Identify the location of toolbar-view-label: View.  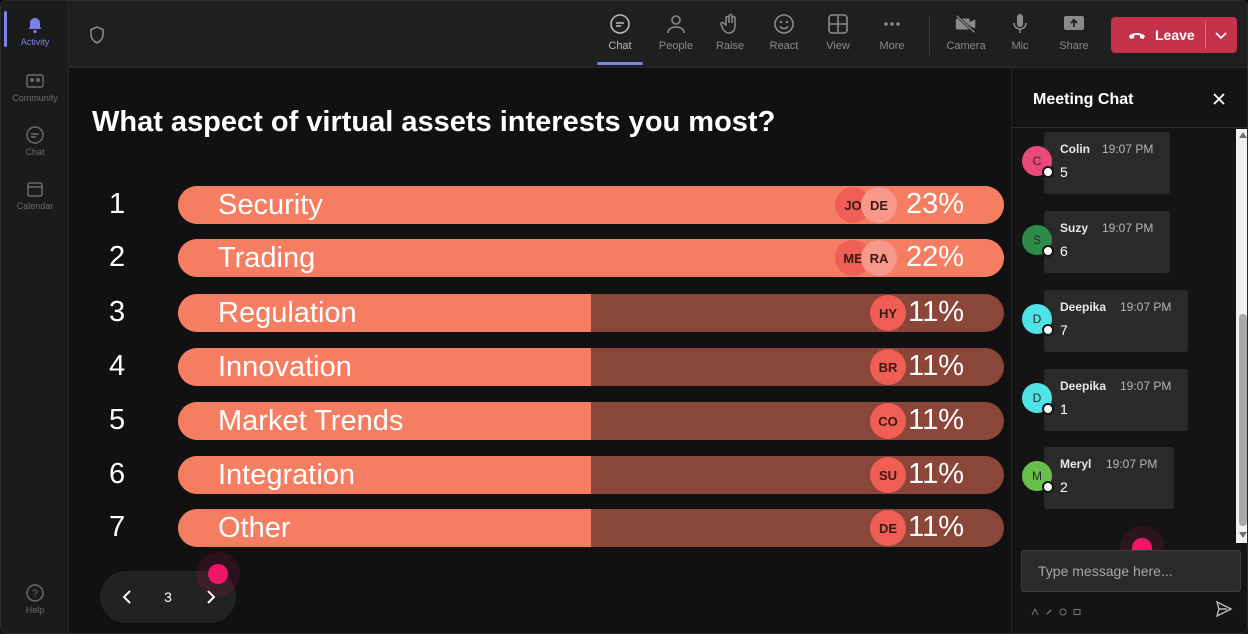
(838, 46).